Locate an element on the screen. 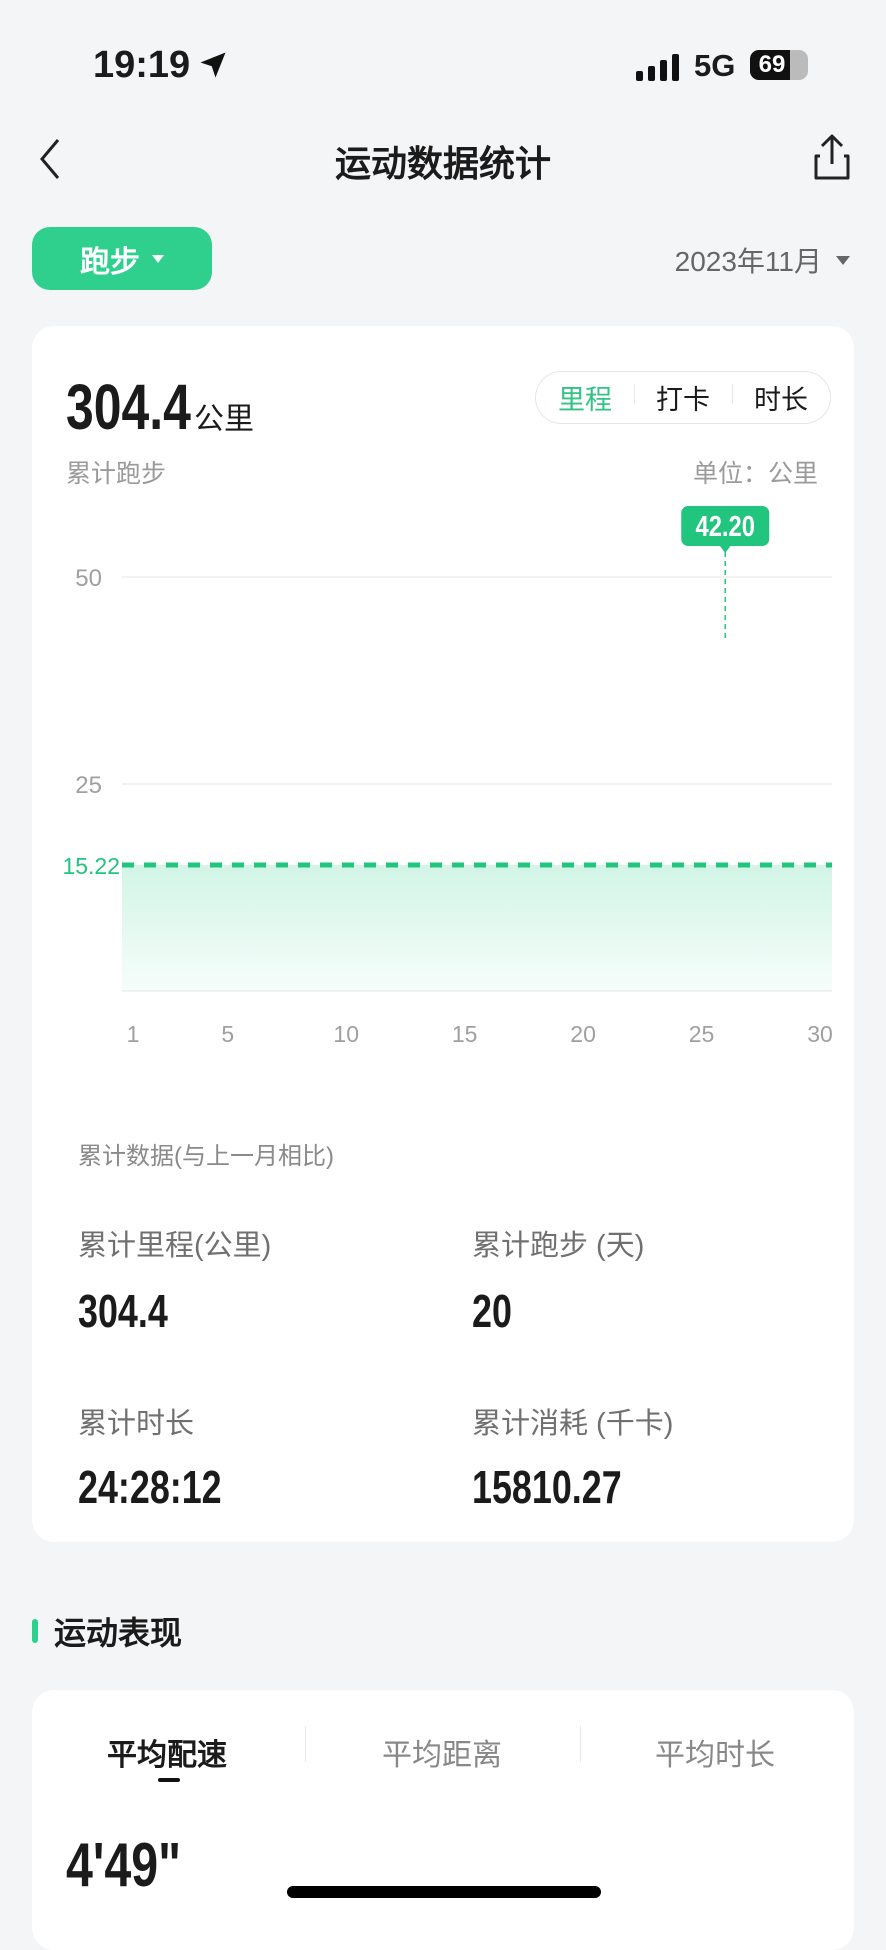 Image resolution: width=886 pixels, height=1950 pixels. y-tick-label: 25 is located at coordinates (88, 785).